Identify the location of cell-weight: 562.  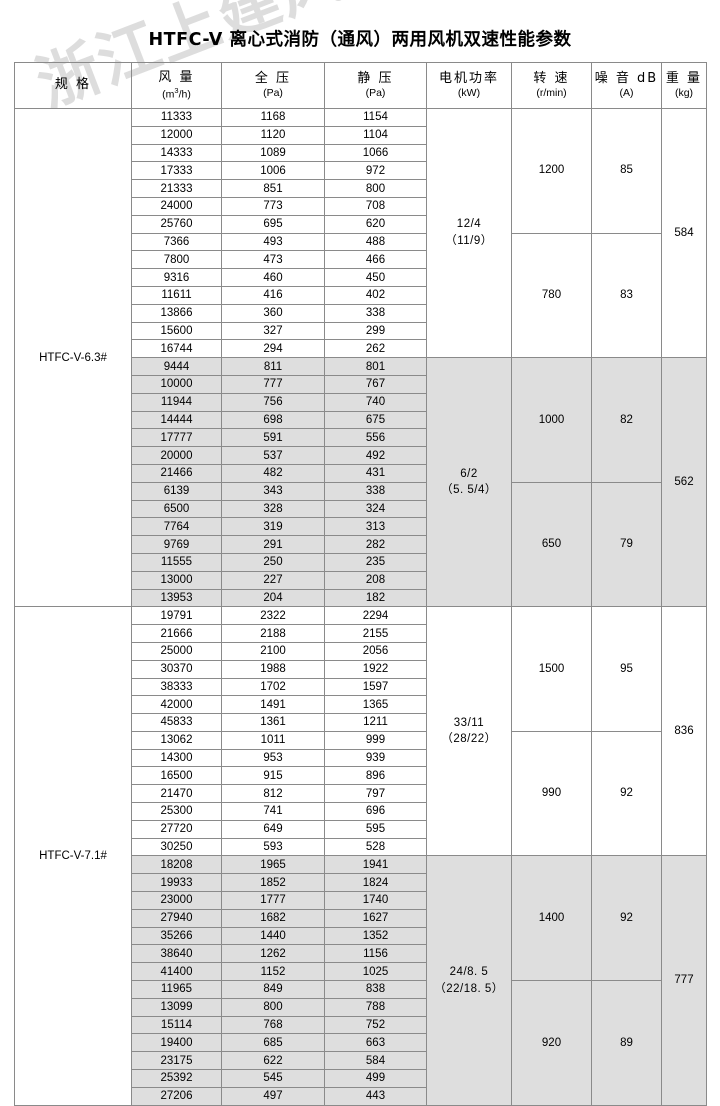
(684, 482).